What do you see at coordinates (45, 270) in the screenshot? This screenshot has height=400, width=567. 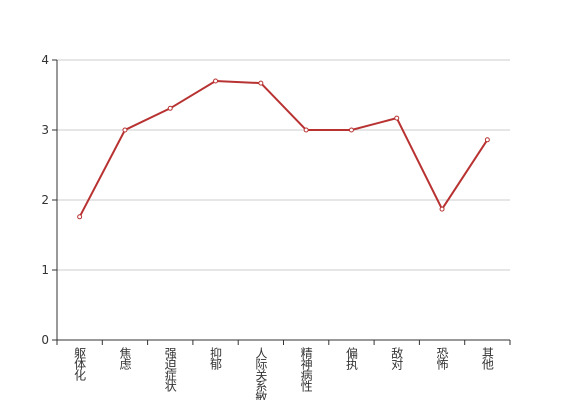 I see `y-tick-label: 1` at bounding box center [45, 270].